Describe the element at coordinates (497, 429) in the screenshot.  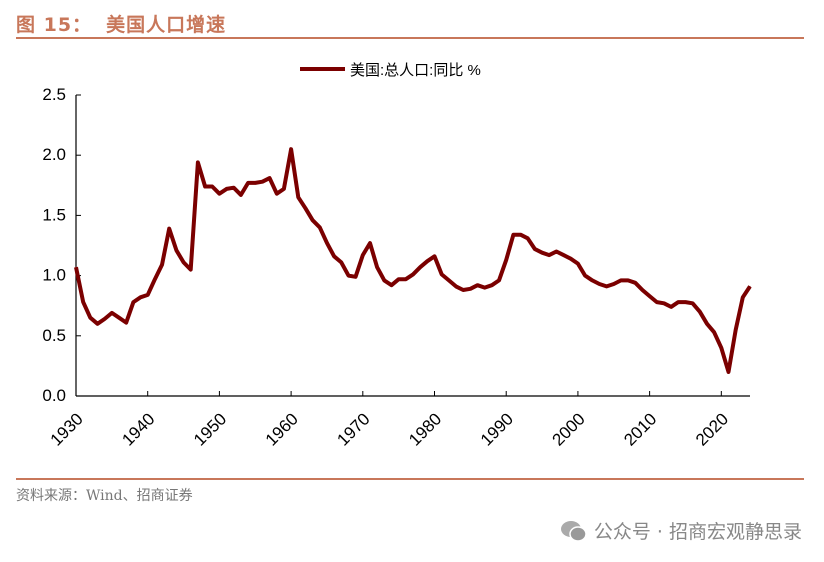
I see `x-tick-label: 1990` at that location.